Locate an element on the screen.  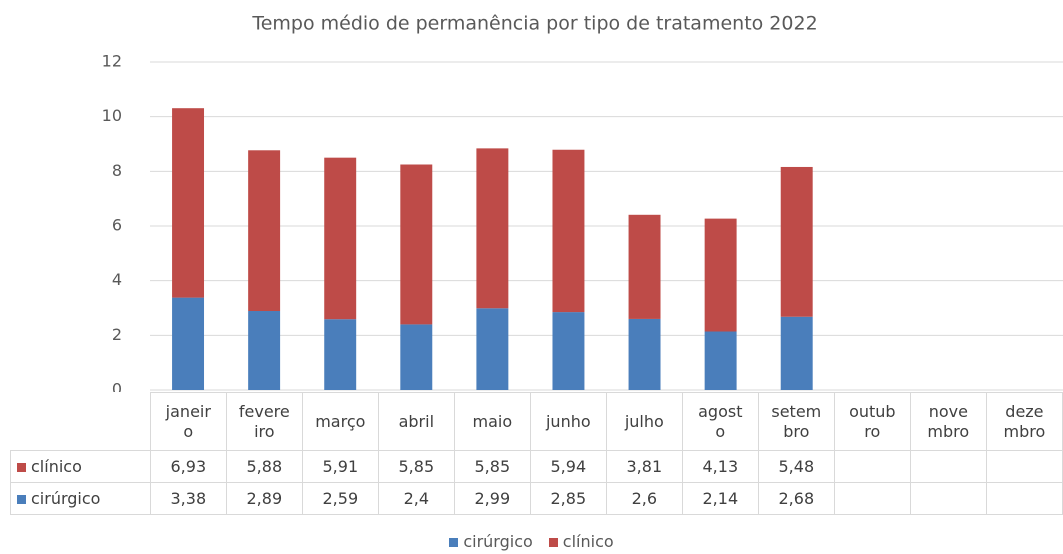
legend-item: cirúrgico is located at coordinates (491, 541).